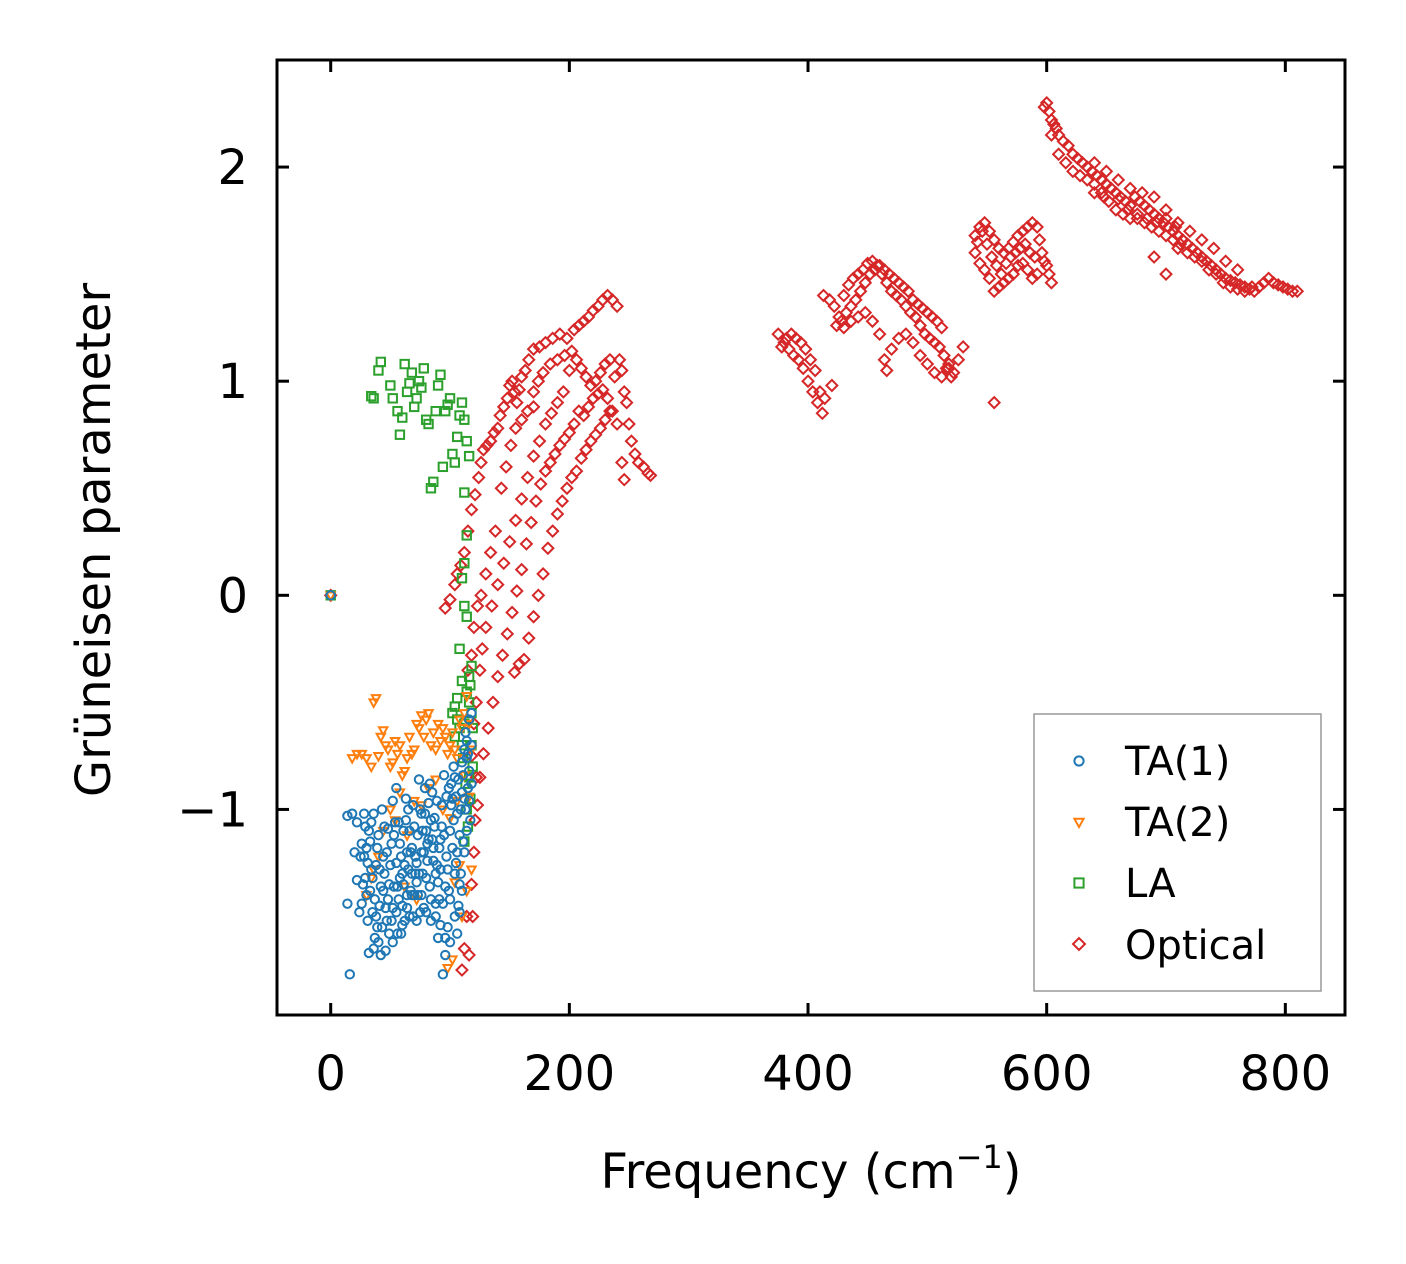 Image resolution: width=1406 pixels, height=1264 pixels. What do you see at coordinates (1012, 1172) in the screenshot?
I see `x-axis-label-end: )` at bounding box center [1012, 1172].